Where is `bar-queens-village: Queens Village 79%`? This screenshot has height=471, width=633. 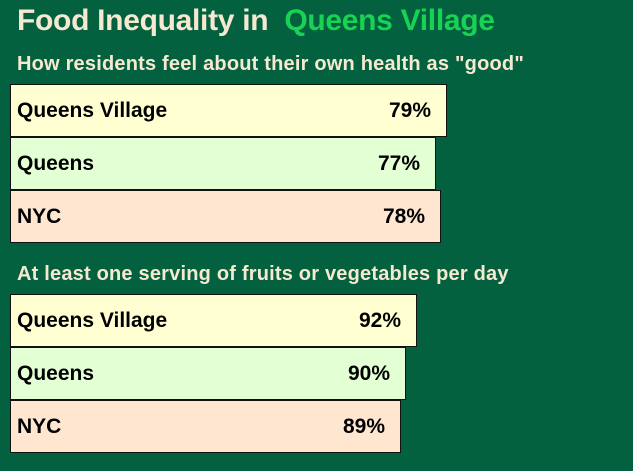 bar-queens-village: Queens Village 79% is located at coordinates (228, 110).